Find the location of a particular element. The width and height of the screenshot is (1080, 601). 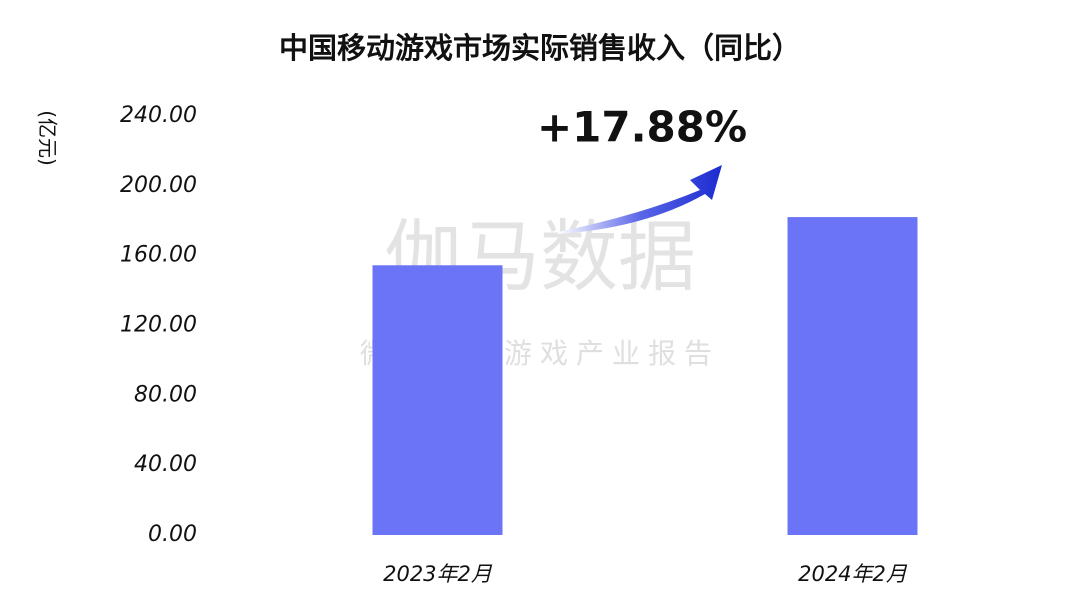

y-tick-label: 80.00 is located at coordinates (165, 394).